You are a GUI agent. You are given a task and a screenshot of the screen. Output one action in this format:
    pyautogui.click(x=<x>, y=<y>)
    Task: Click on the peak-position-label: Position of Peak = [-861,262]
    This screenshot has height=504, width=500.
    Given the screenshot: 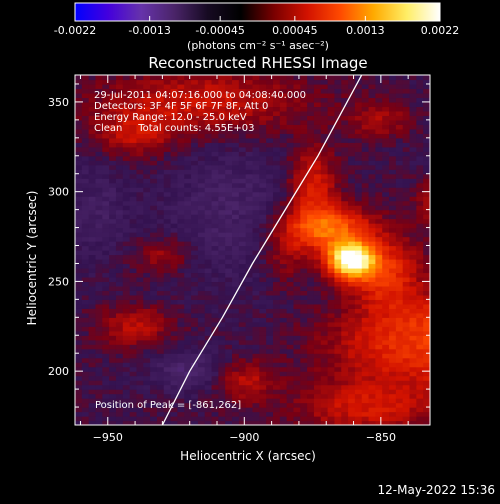 What is the action you would take?
    pyautogui.click(x=168, y=405)
    